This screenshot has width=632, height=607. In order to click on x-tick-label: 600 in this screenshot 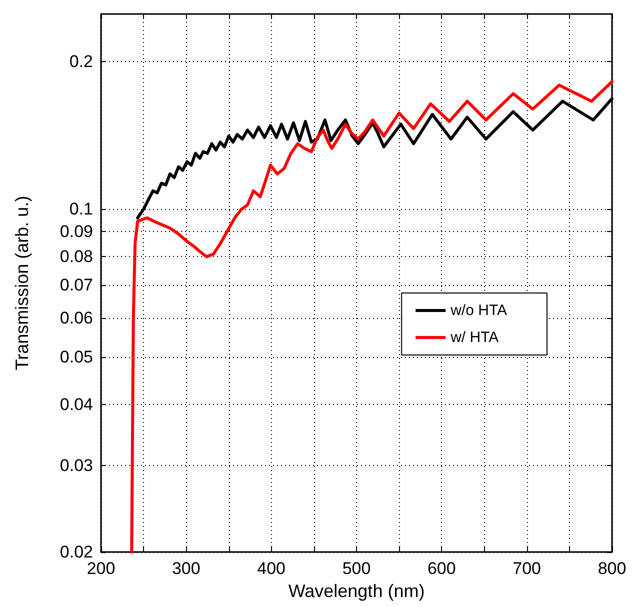, I will do `click(441, 568)`.